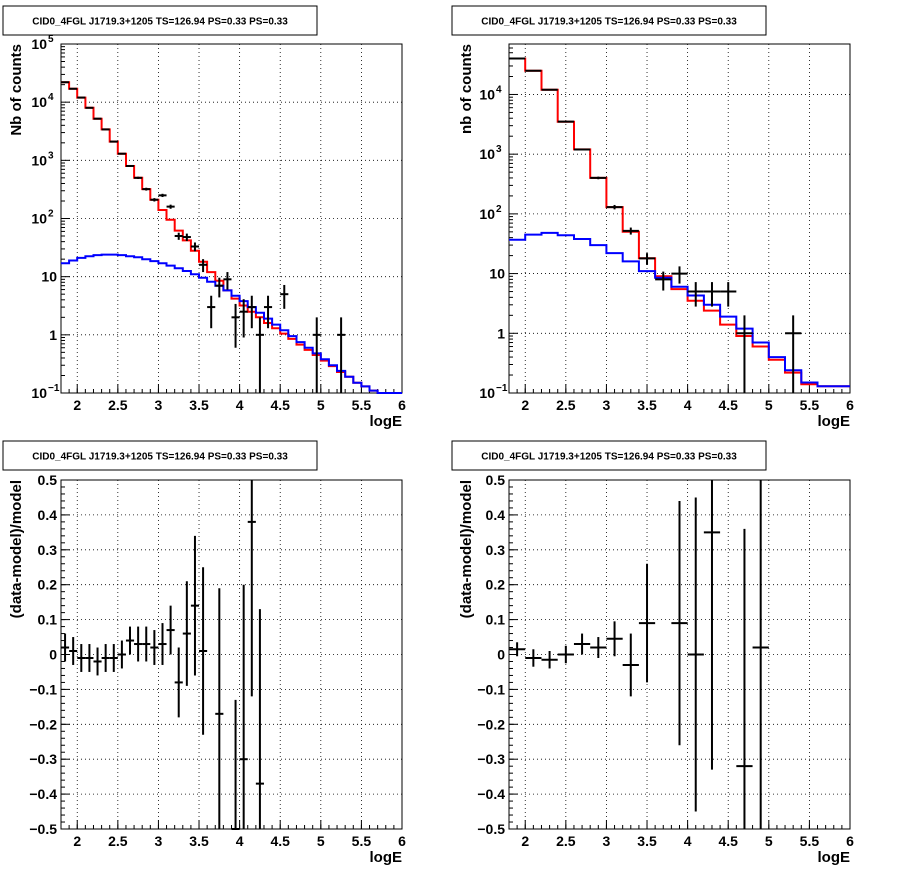 This screenshot has height=880, width=898. What do you see at coordinates (51, 39) in the screenshot?
I see `y-tick-exponent: 5` at bounding box center [51, 39].